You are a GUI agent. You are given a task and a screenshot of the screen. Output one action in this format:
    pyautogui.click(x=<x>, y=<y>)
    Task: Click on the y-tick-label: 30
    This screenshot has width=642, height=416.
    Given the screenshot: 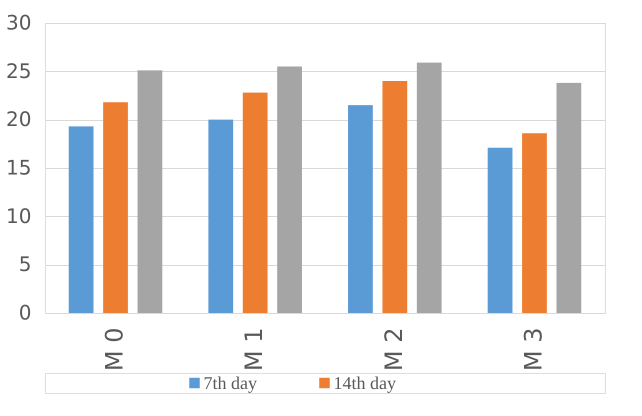 What is the action you would take?
    pyautogui.click(x=19, y=22)
    